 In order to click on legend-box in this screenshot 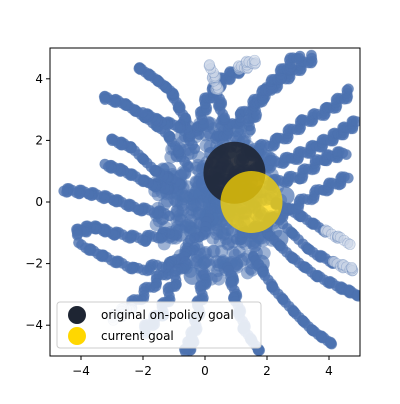, I will do `click(159, 325)`.